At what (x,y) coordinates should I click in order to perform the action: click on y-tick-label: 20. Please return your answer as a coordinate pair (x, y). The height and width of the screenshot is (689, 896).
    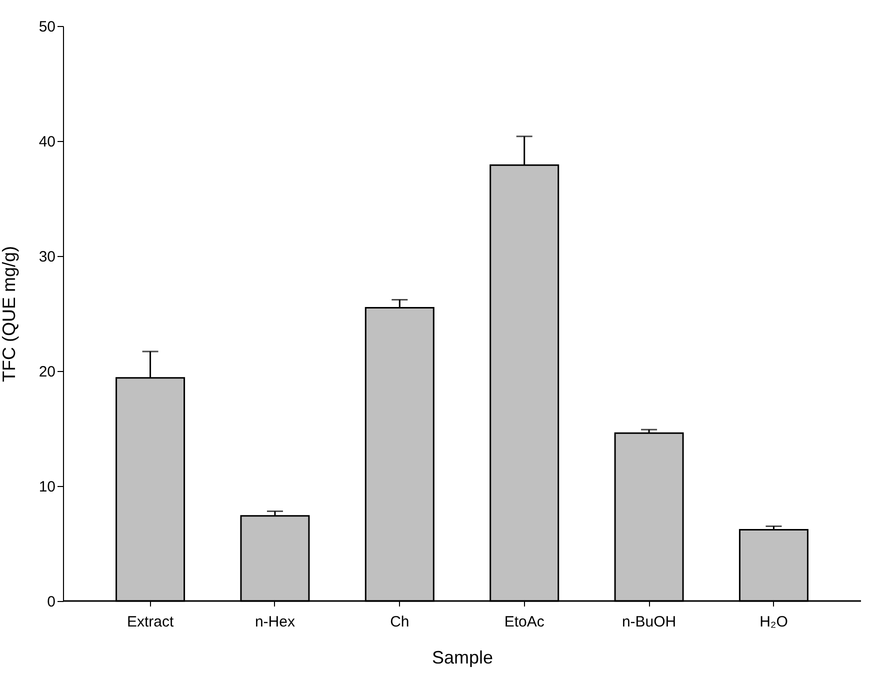
    Looking at the image, I should click on (47, 372).